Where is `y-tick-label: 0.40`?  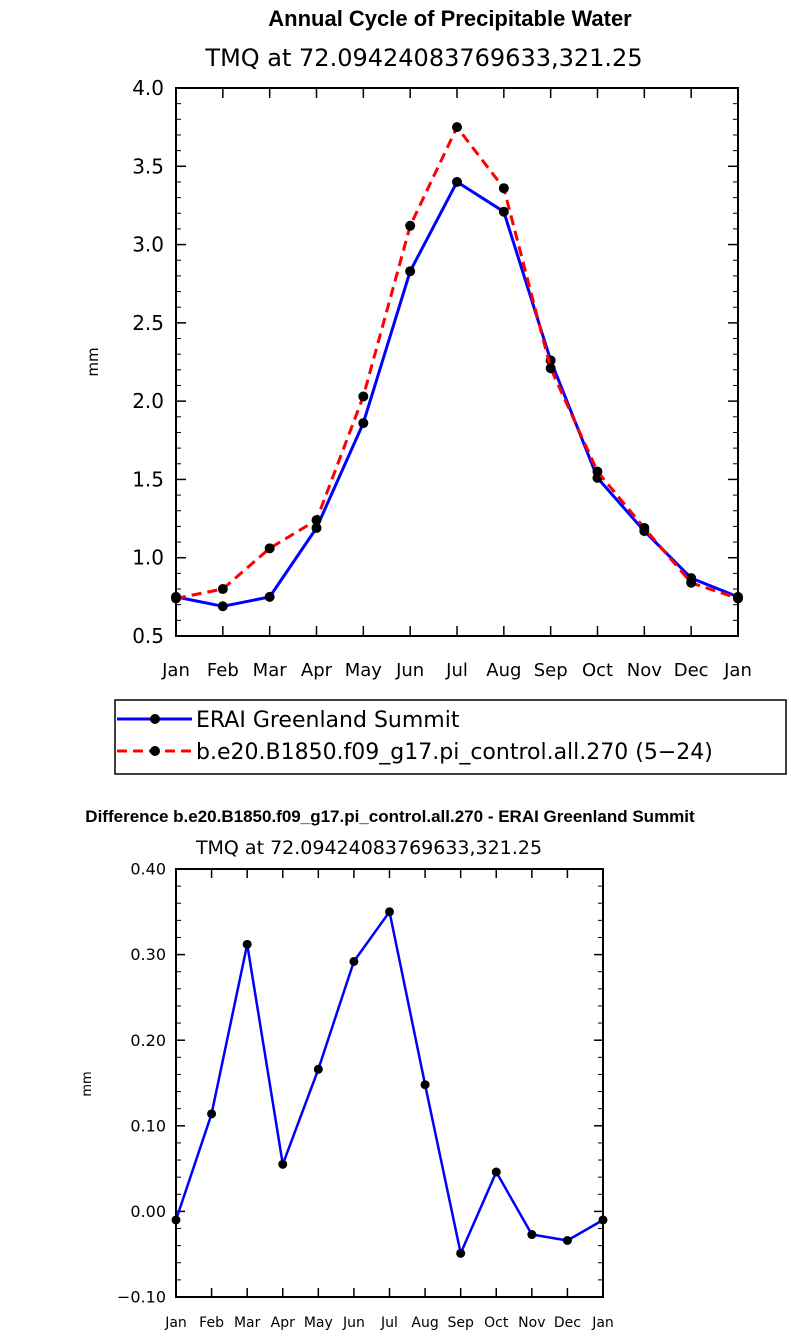 y-tick-label: 0.40 is located at coordinates (148, 869).